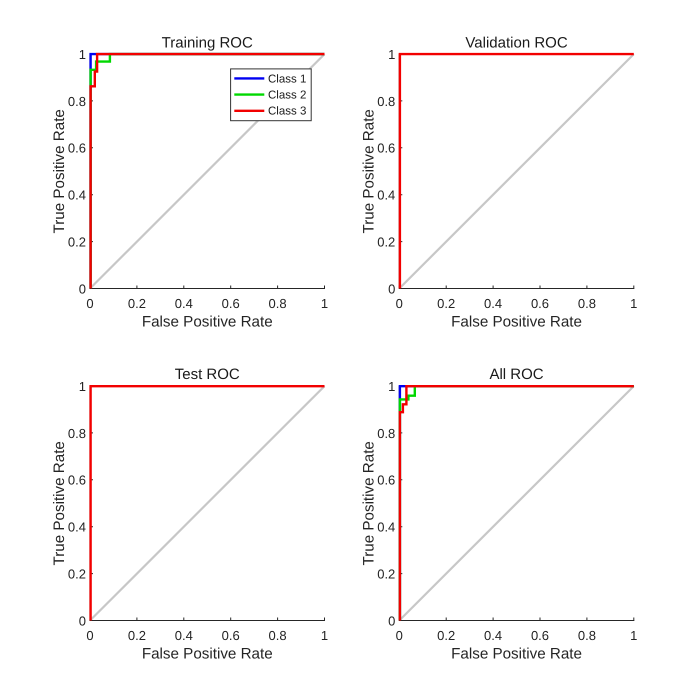  Describe the element at coordinates (207, 42) in the screenshot. I see `svg-text: Training ROC` at that location.